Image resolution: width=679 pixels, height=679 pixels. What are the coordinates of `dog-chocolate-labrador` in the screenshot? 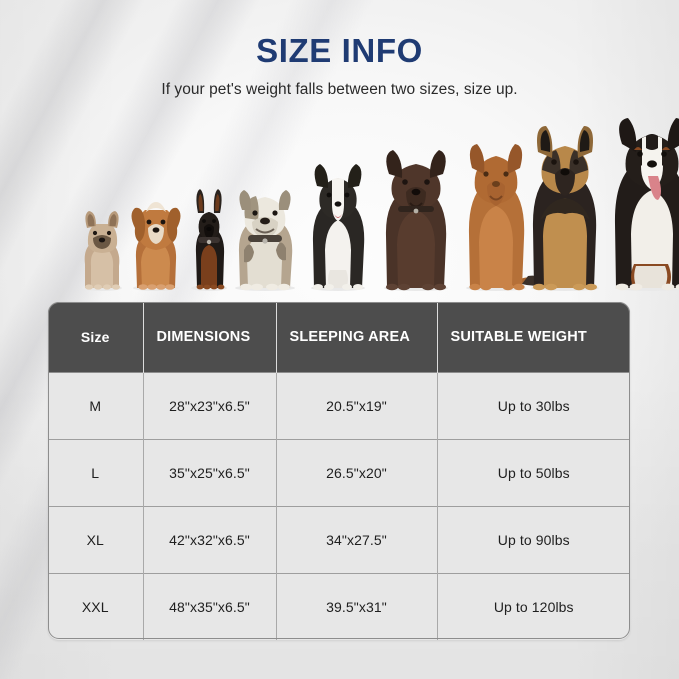 It's located at (416, 217).